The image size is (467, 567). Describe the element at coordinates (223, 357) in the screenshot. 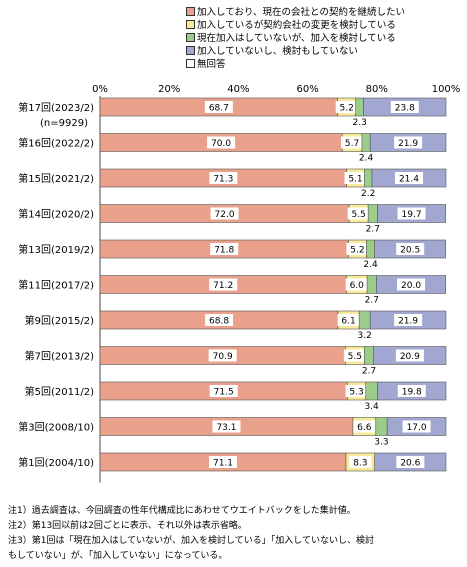

I see `data-label-7-0: 70.9` at that location.